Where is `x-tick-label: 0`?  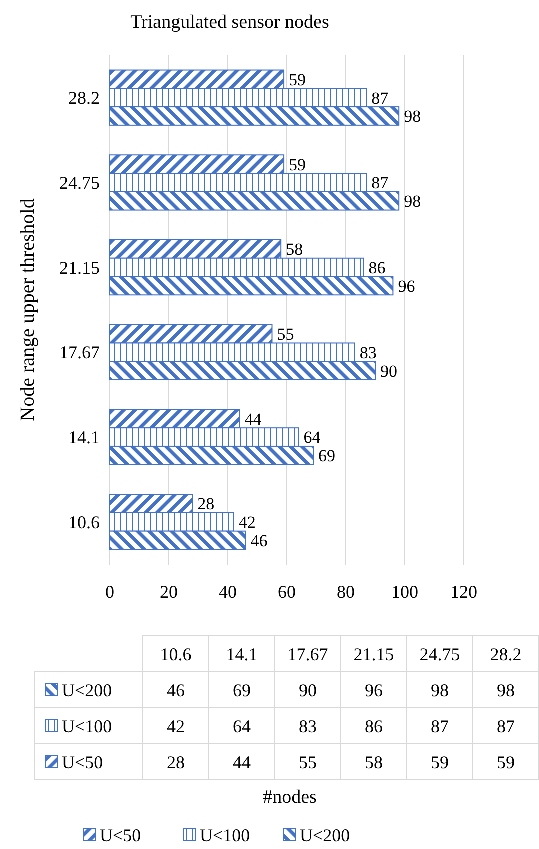
x-tick-label: 0 is located at coordinates (110, 592).